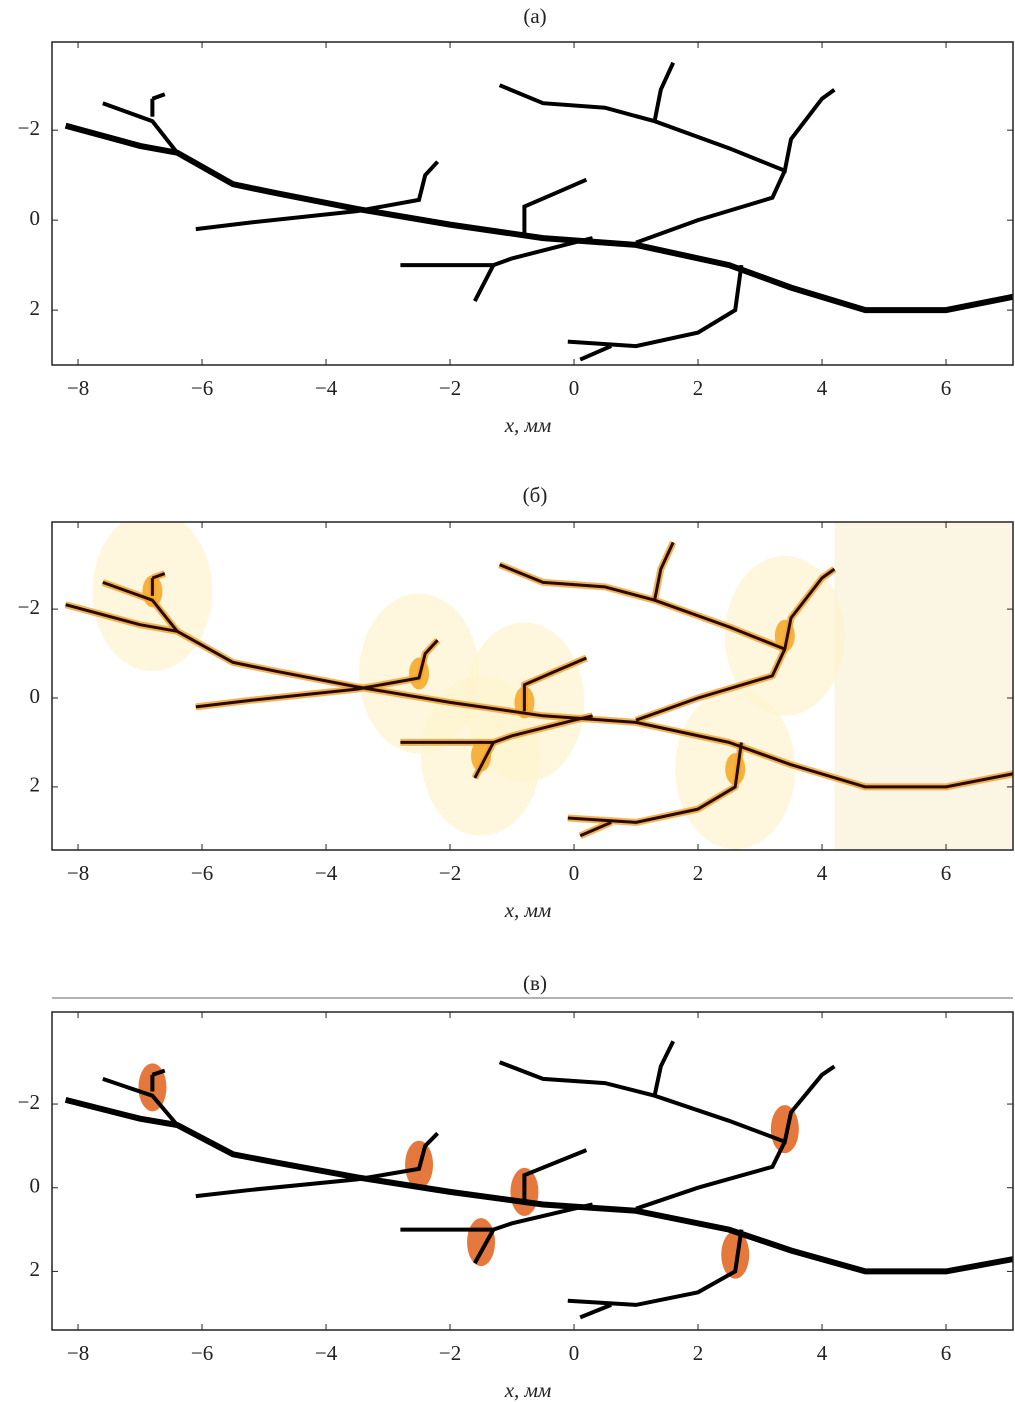 Image resolution: width=1015 pixels, height=1402 pixels. I want to click on panel-title: (а), so click(534, 16).